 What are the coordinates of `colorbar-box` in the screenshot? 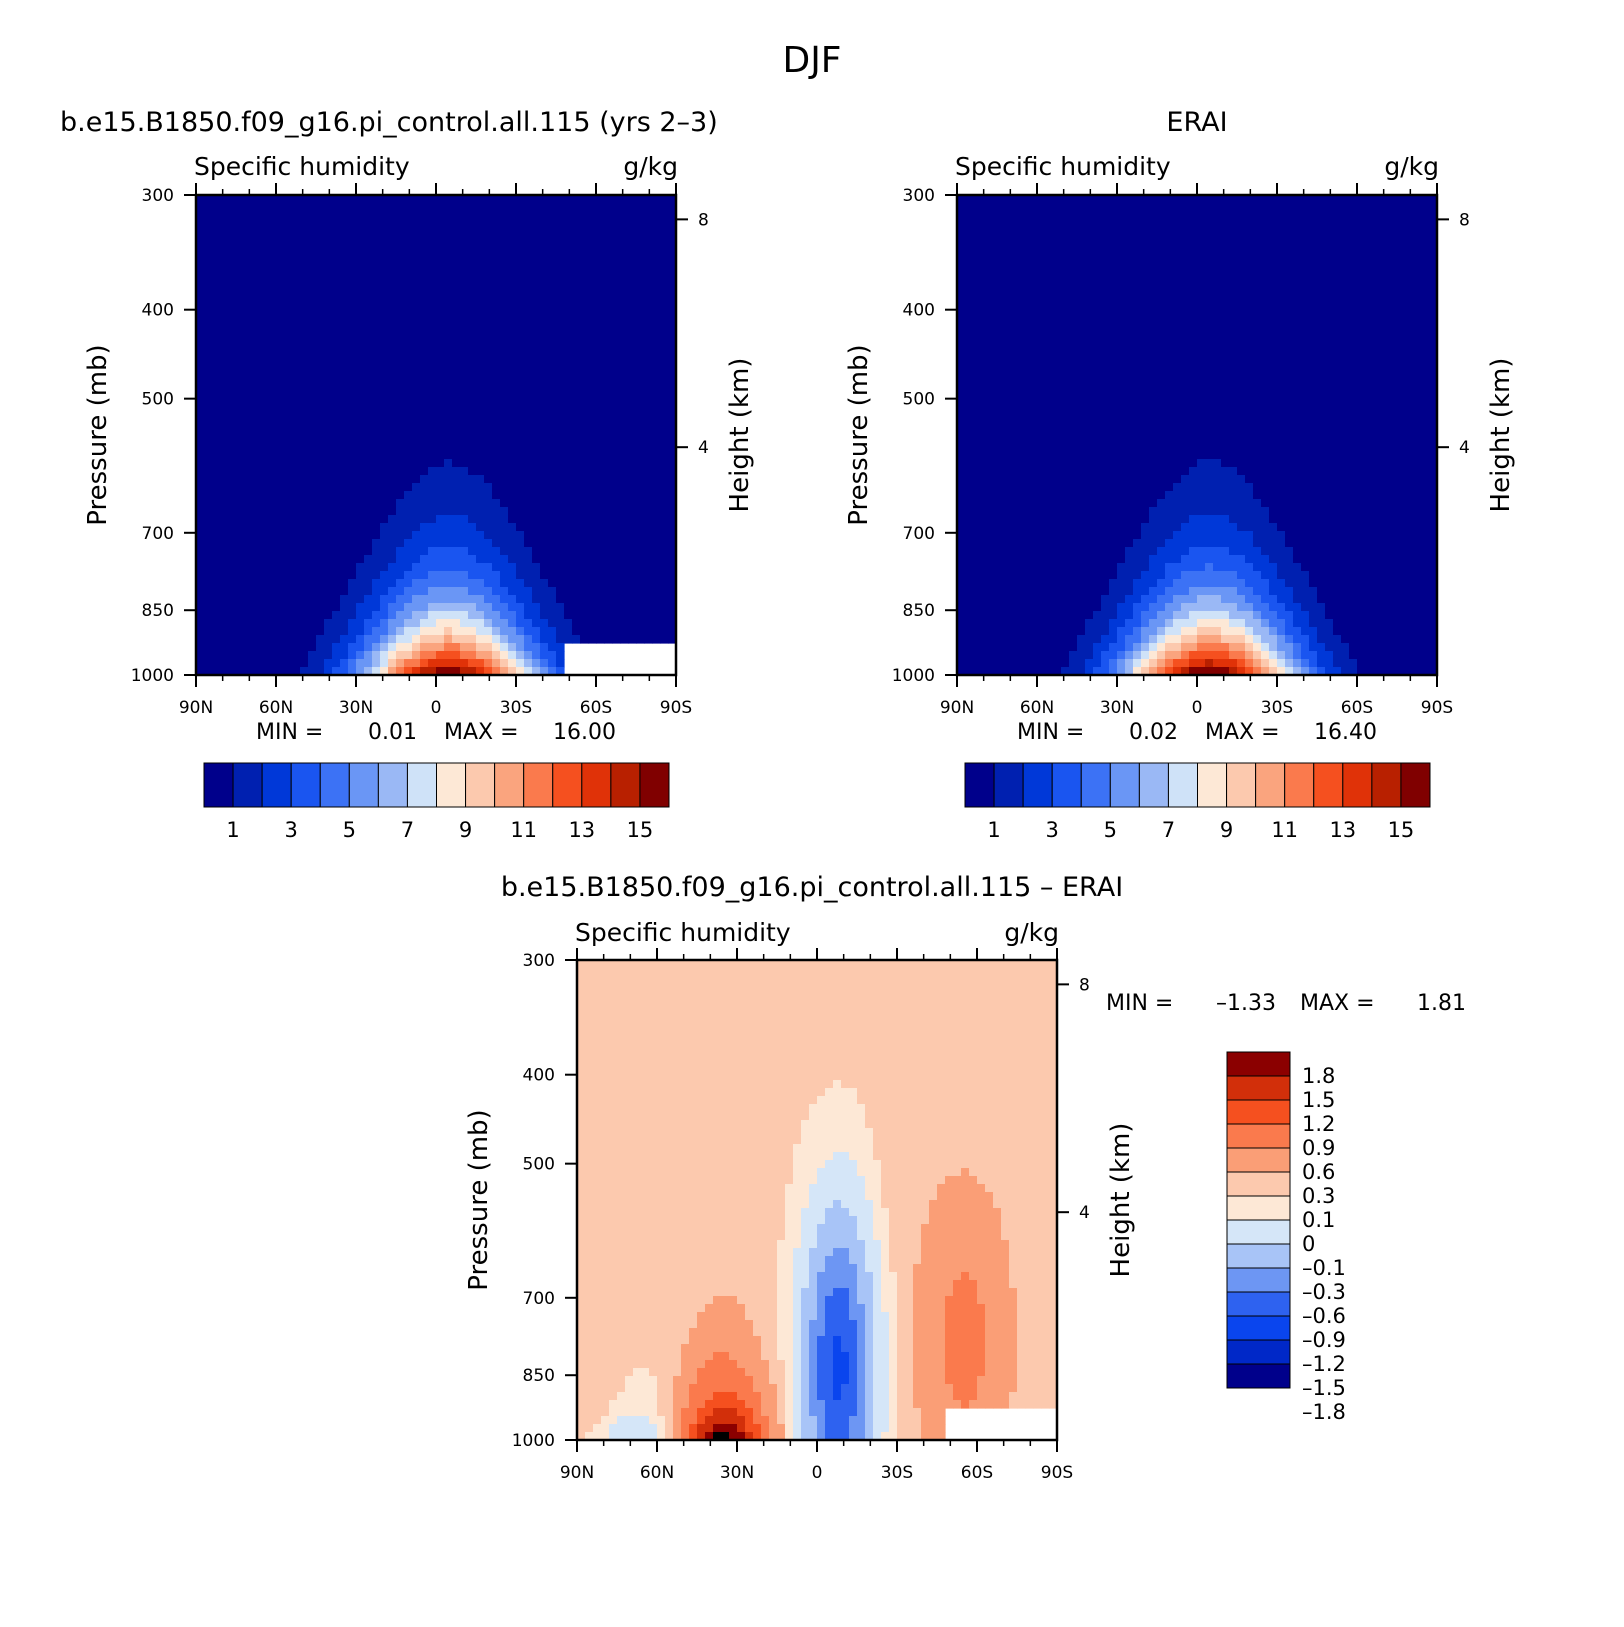 It's located at (421, 785).